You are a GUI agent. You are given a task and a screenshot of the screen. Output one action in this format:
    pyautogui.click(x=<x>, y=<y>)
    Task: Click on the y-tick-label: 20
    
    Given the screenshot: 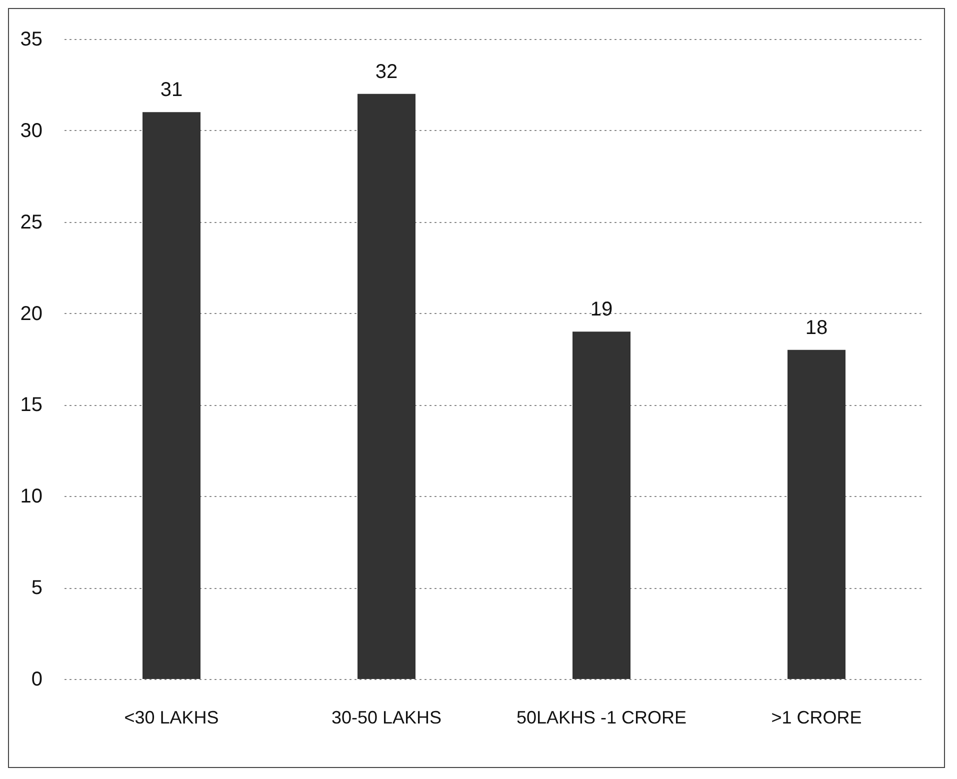 What is the action you would take?
    pyautogui.click(x=31, y=313)
    